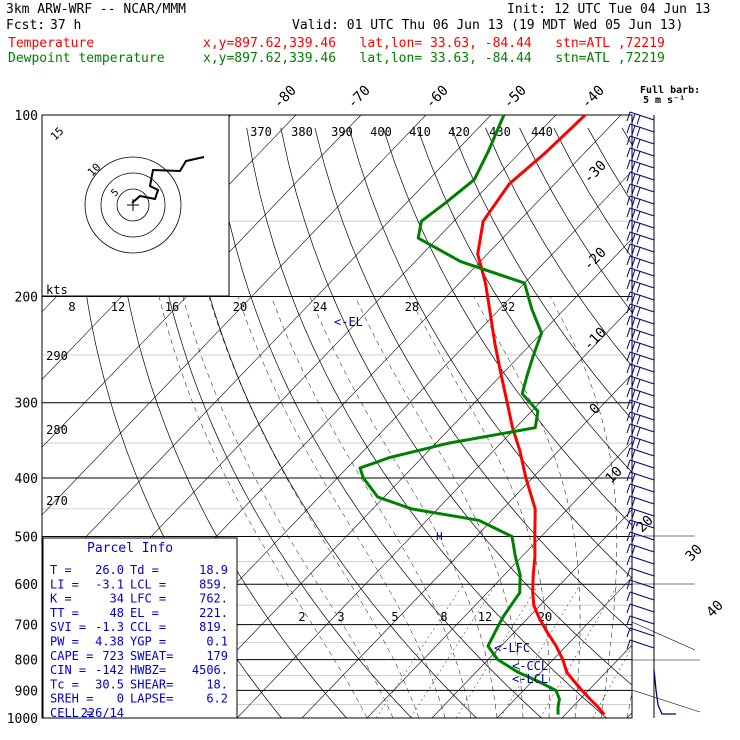  Describe the element at coordinates (609, 9) in the screenshot. I see `init-time: Init: 12 UTC Tue 04 Jun 13` at that location.